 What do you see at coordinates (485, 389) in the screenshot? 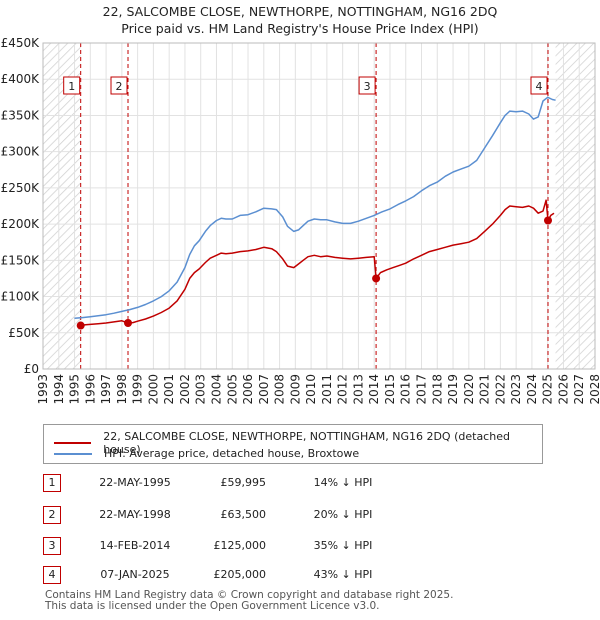
I see `x-tick-label: 2021` at bounding box center [485, 389].